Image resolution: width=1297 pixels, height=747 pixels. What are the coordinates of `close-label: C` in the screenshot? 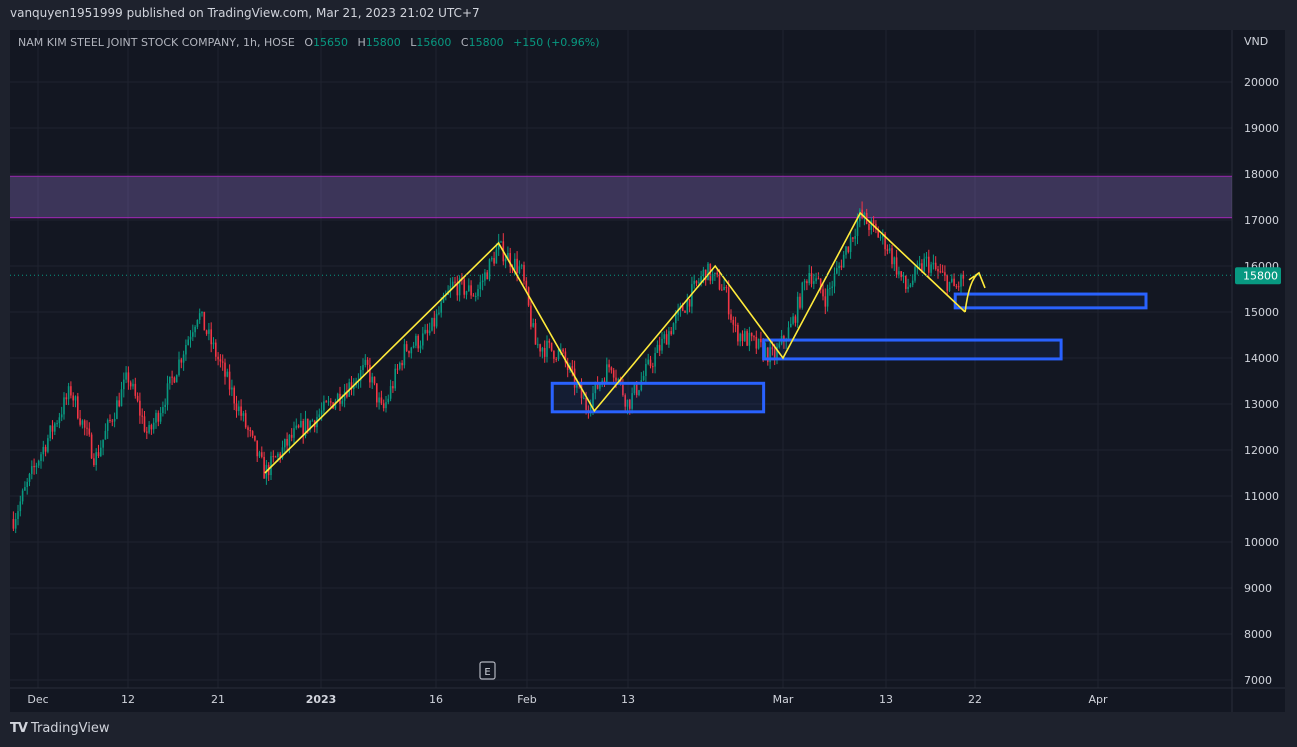 It's located at (464, 42).